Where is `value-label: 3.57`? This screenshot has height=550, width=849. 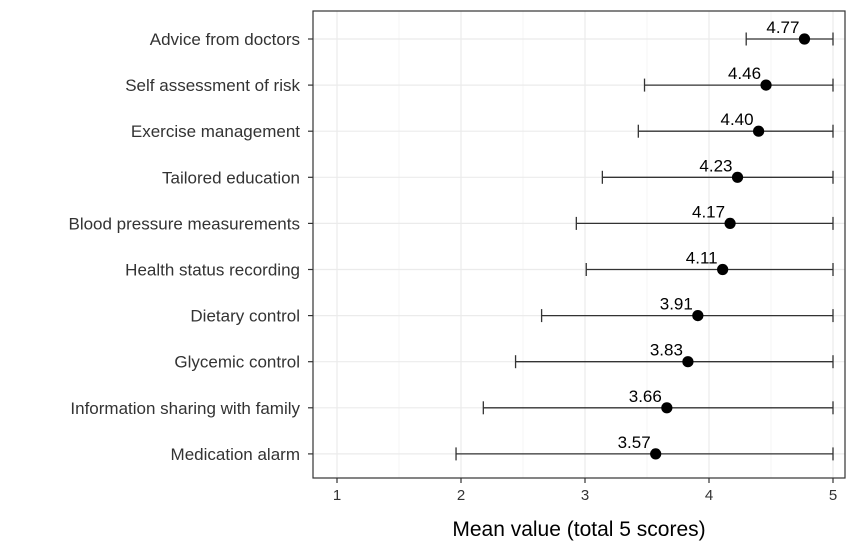 value-label: 3.57 is located at coordinates (634, 442).